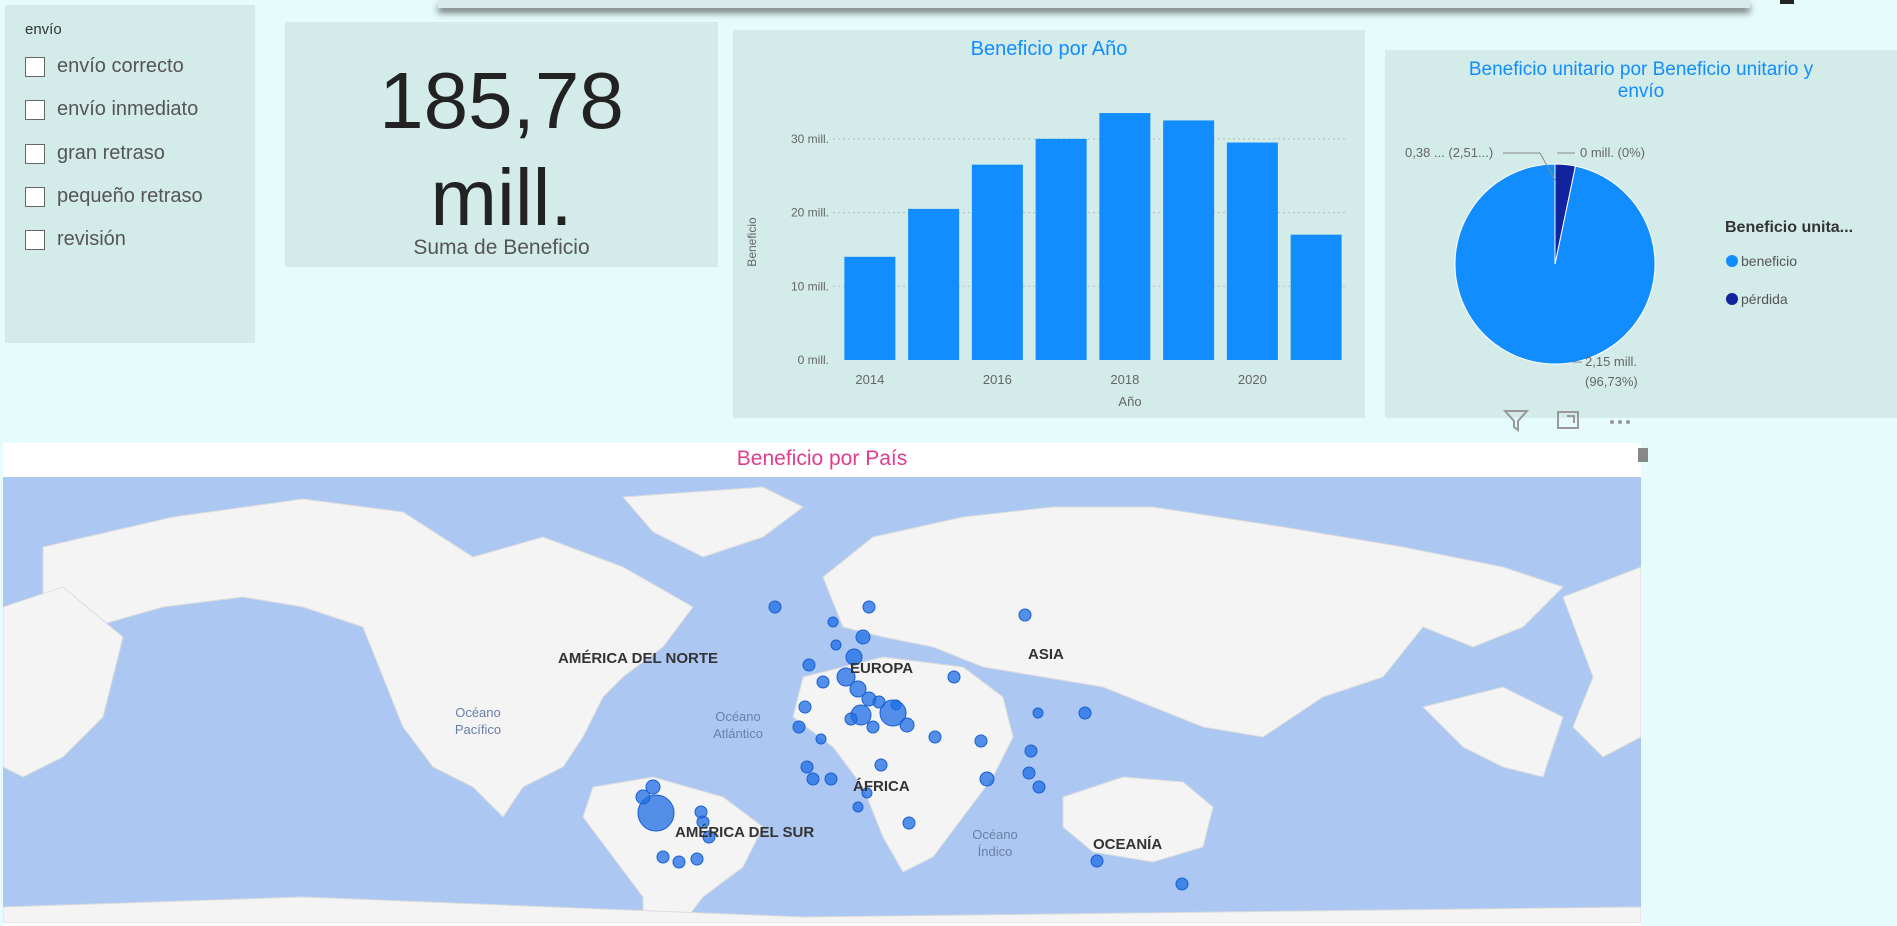 This screenshot has width=1897, height=926. Describe the element at coordinates (1124, 379) in the screenshot. I see `x-tick-label: 2018` at that location.